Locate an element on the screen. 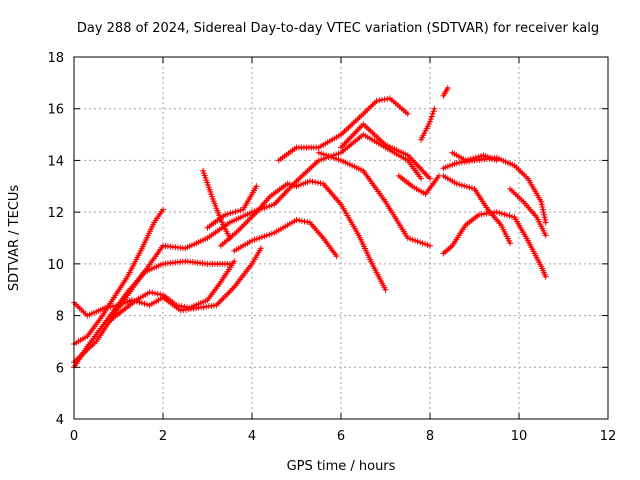 The image size is (640, 480). x-tick-label: 10 is located at coordinates (519, 436).